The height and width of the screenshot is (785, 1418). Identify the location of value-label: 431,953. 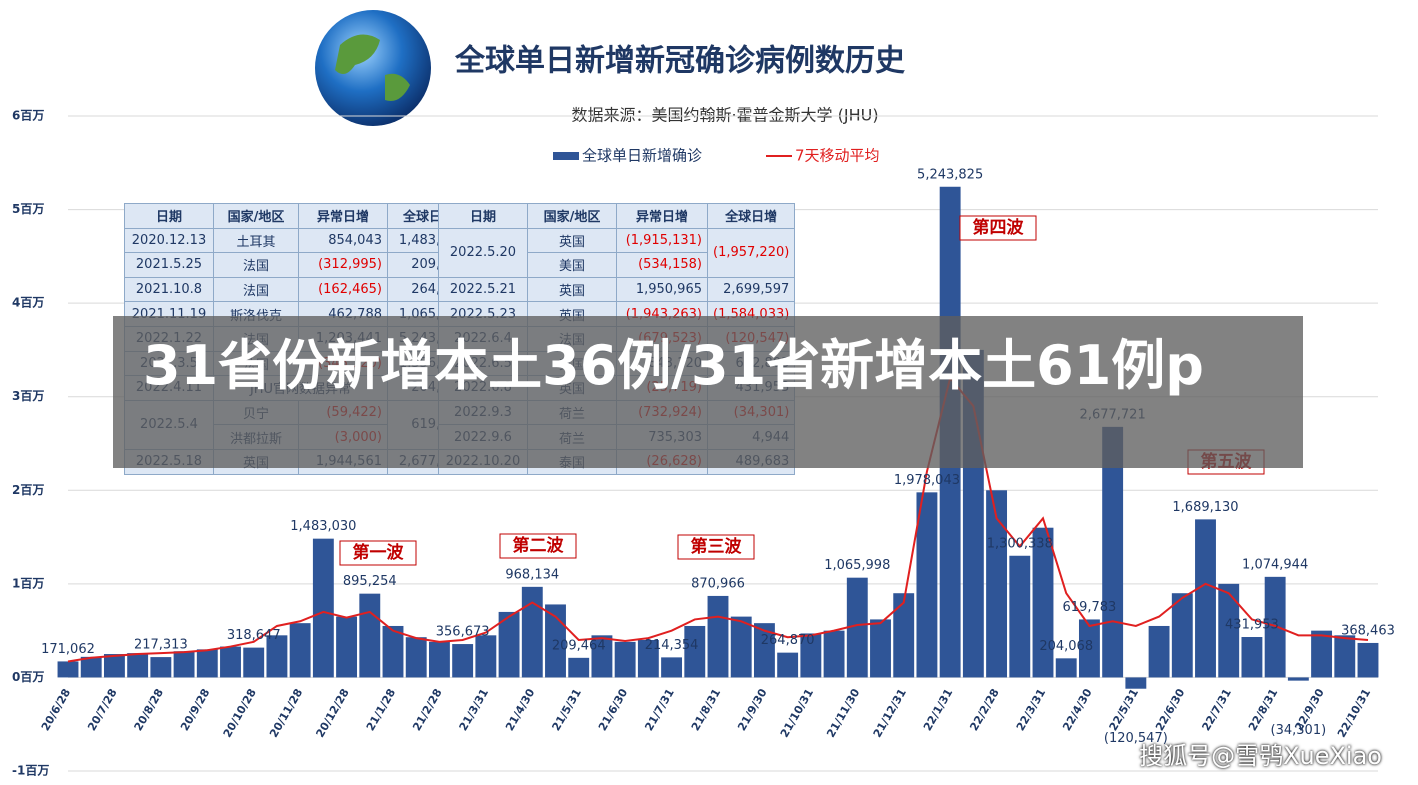
(1252, 625).